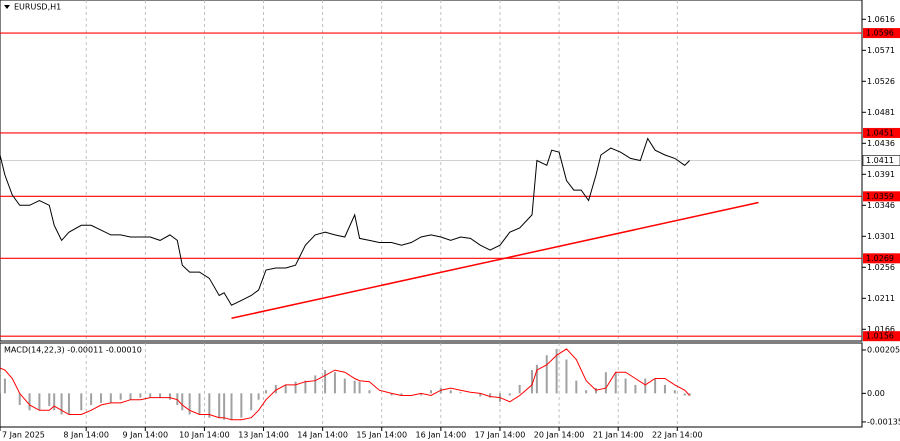 The image size is (900, 441). Describe the element at coordinates (500, 435) in the screenshot. I see `x-tick-label: 17 Jan 14:00` at that location.